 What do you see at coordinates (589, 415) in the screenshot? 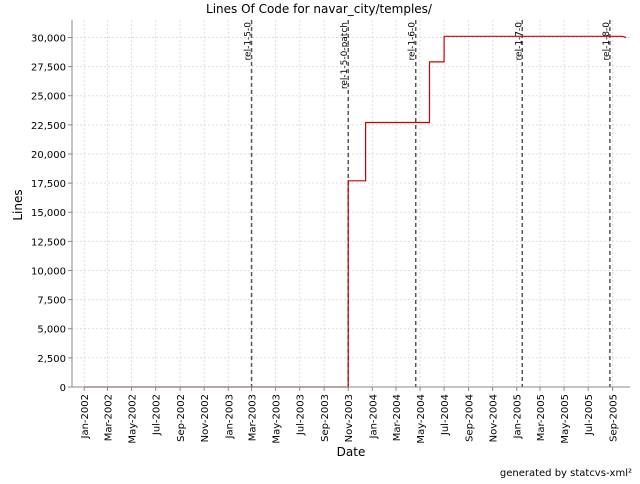
I see `x-tick-label: Jul-2005` at bounding box center [589, 415].